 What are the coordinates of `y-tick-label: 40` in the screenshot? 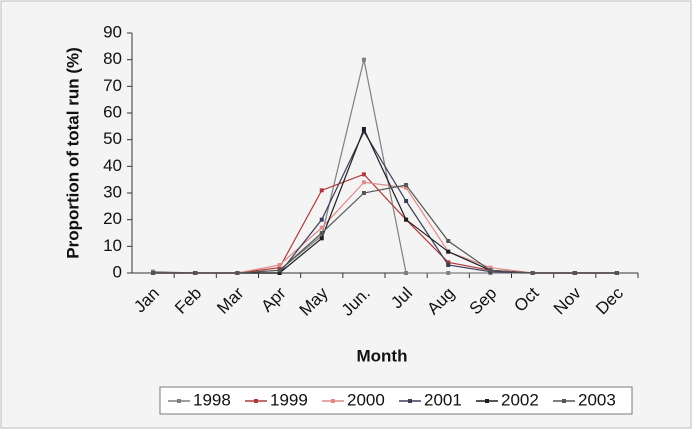 It's located at (112, 165).